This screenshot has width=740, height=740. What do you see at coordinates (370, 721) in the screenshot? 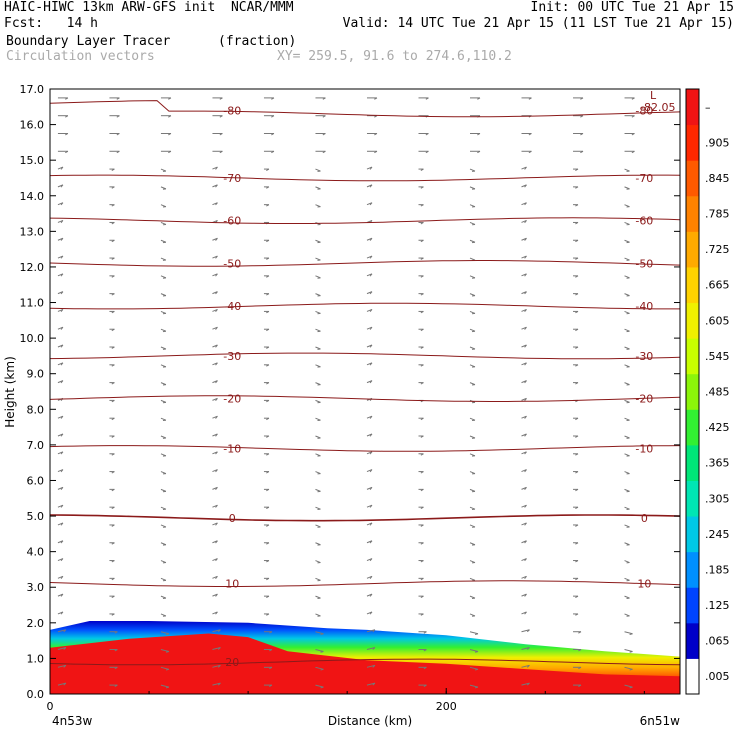
I see `x-axis-label: Distance (km)` at bounding box center [370, 721].